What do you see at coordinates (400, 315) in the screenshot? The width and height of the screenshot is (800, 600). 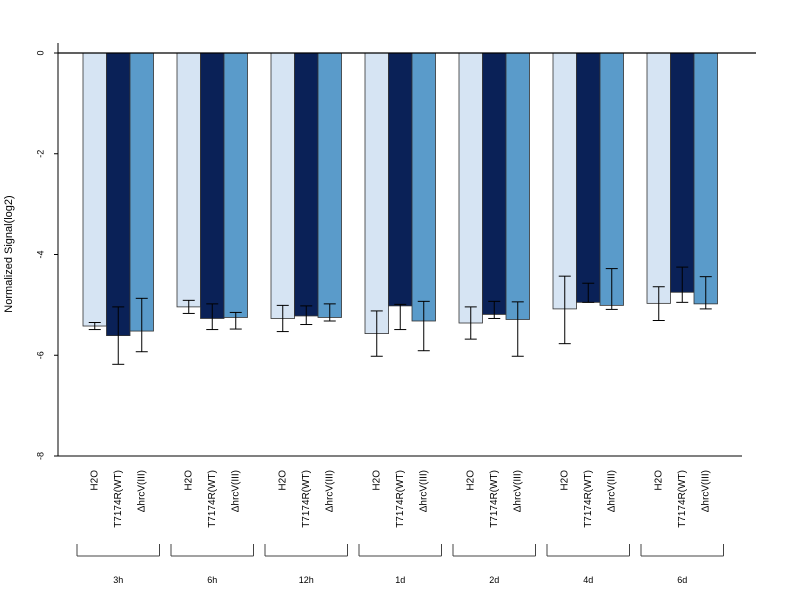 I see `error-bars-layer` at bounding box center [400, 315].